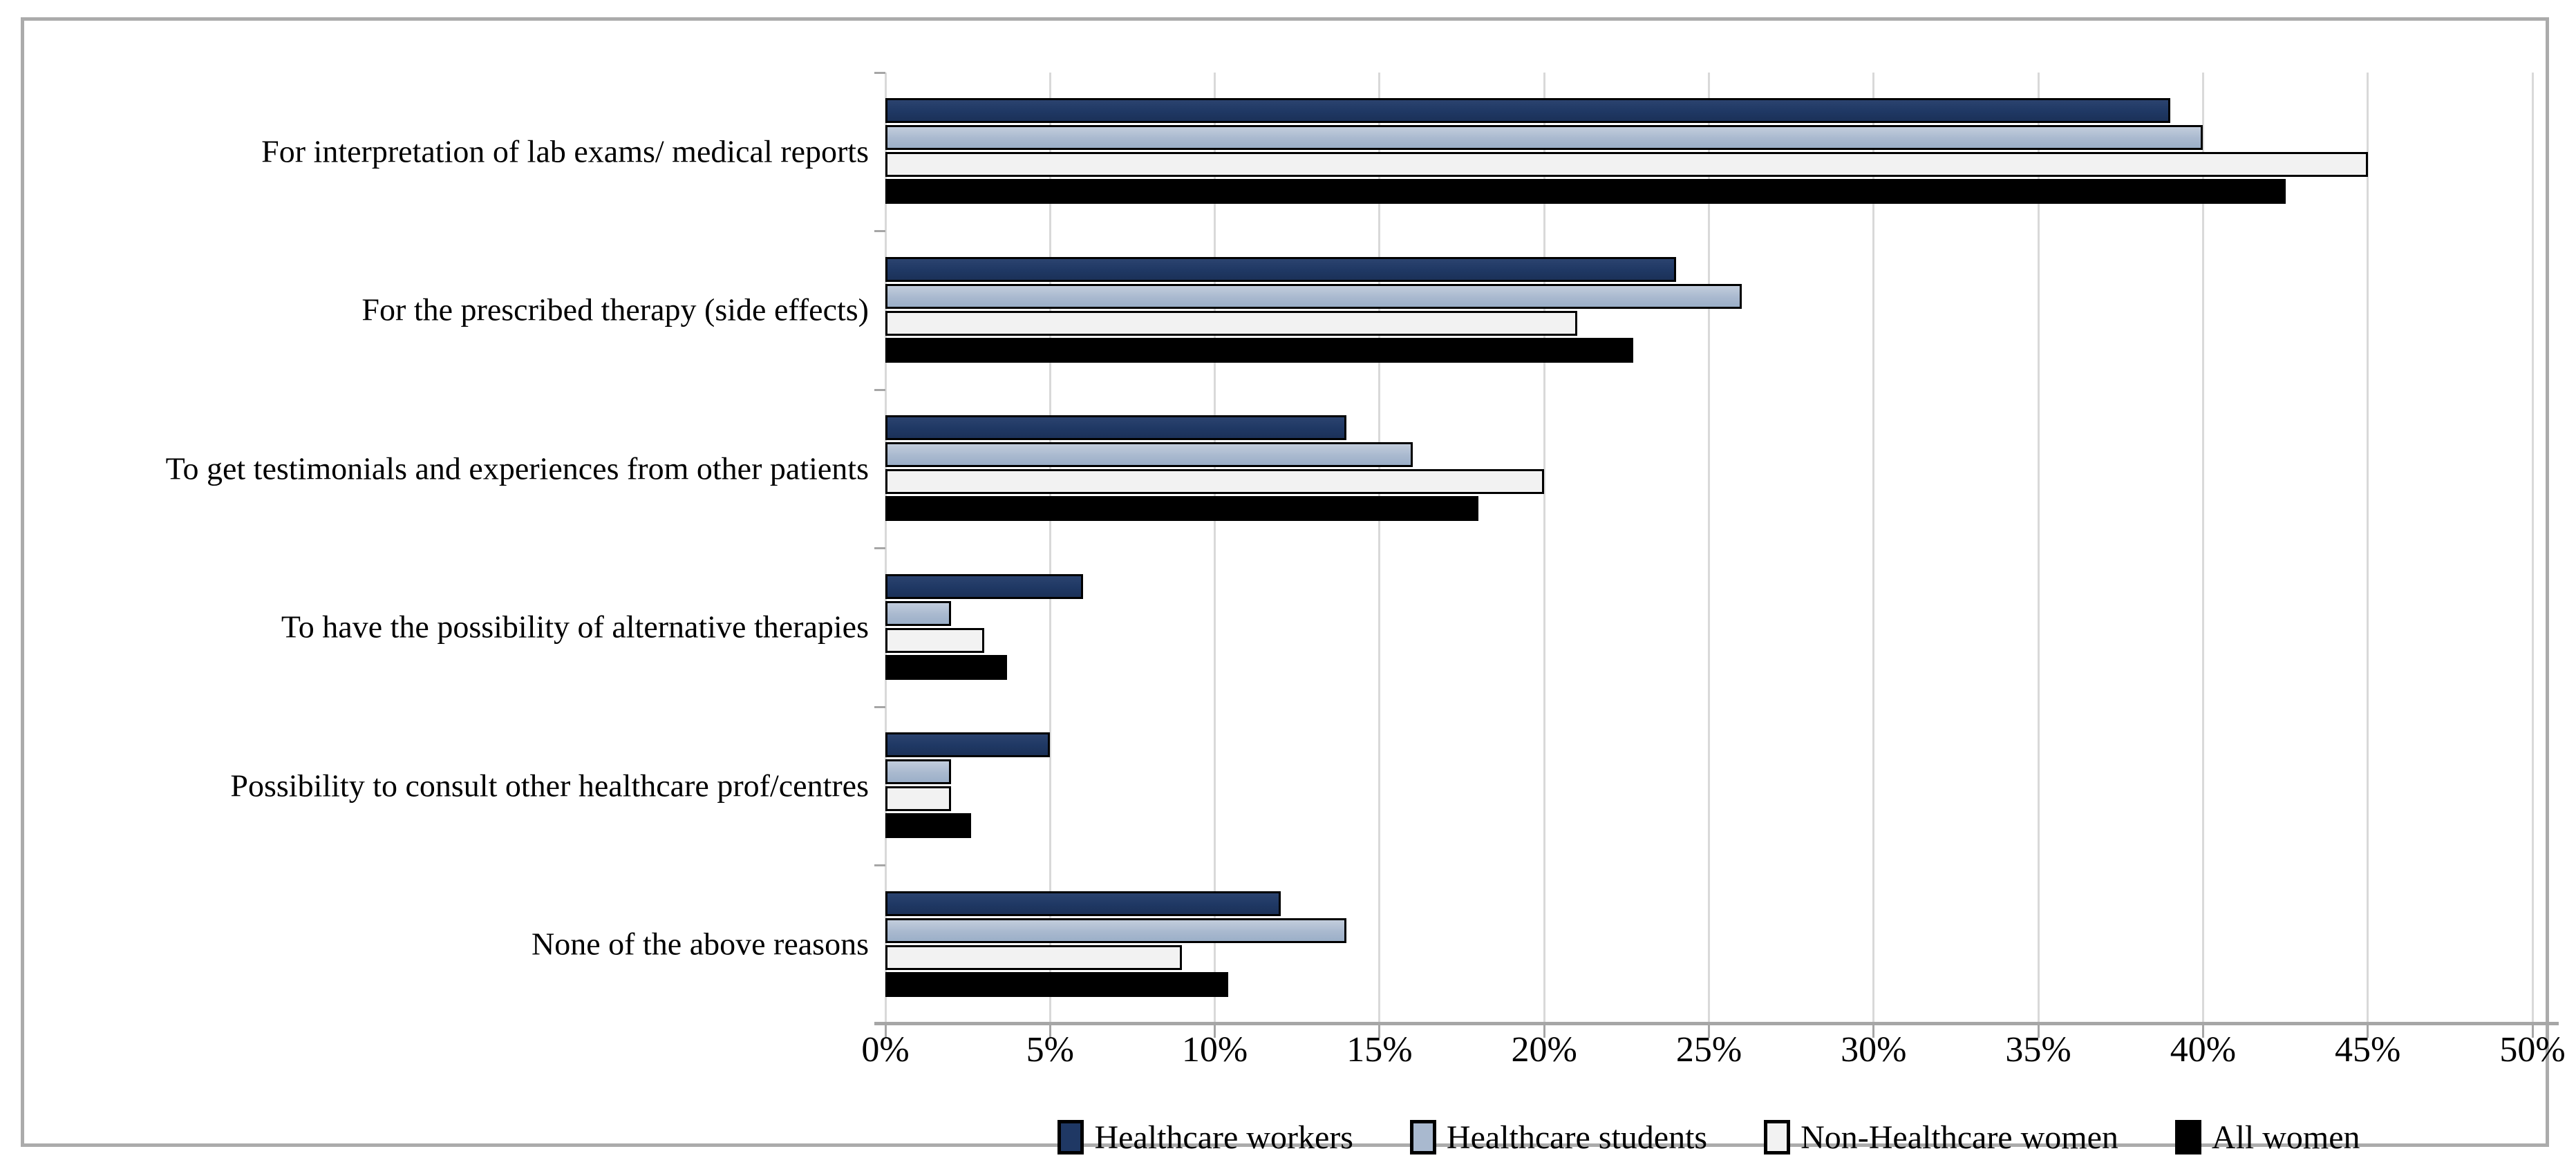 The image size is (2576, 1169). I want to click on x-tick-label: 35%, so click(2038, 1050).